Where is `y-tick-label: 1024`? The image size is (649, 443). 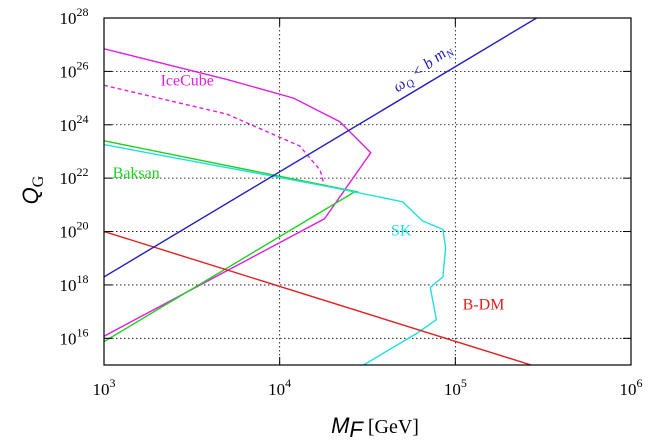 y-tick-label: 1024 is located at coordinates (74, 123).